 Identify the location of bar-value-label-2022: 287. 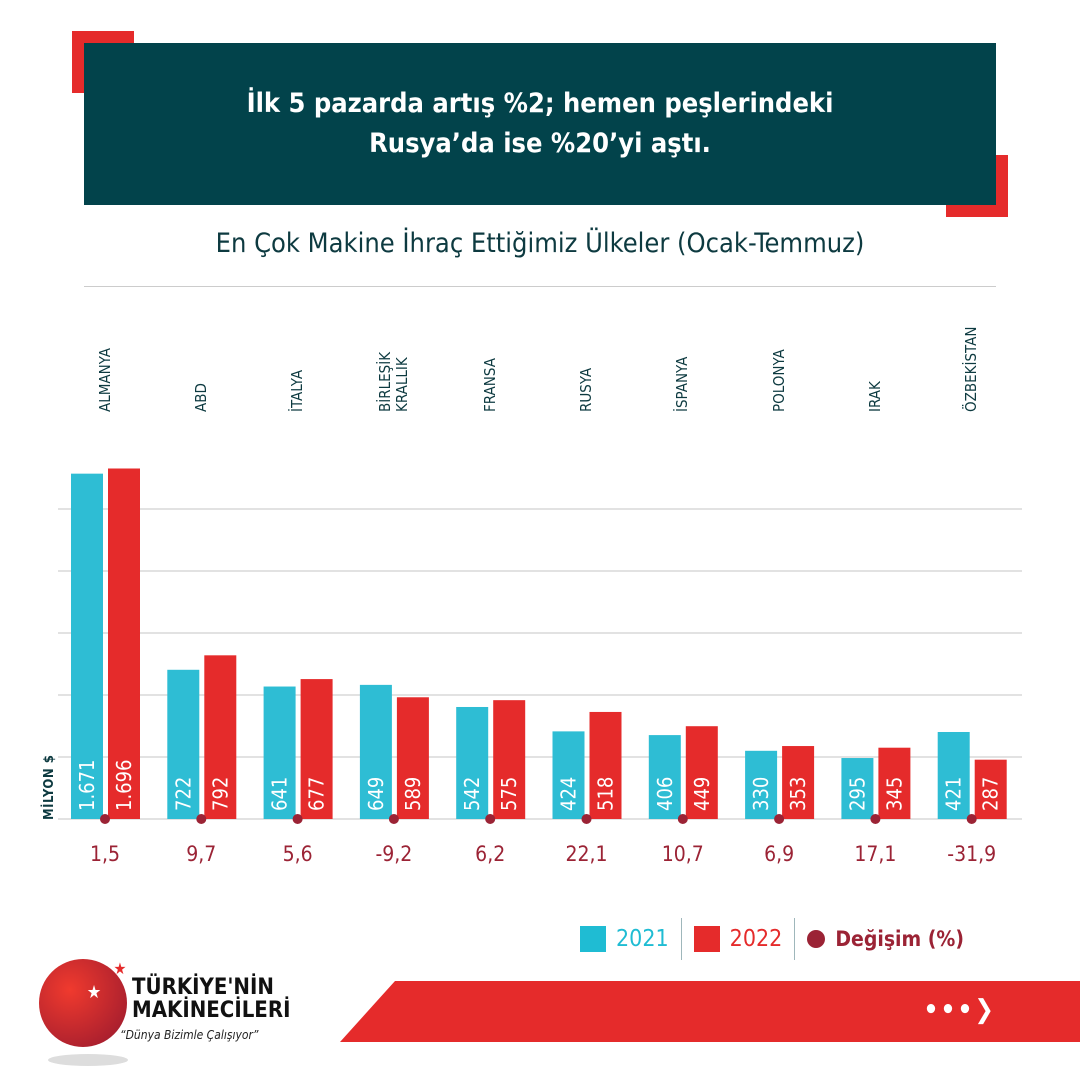
(991, 794).